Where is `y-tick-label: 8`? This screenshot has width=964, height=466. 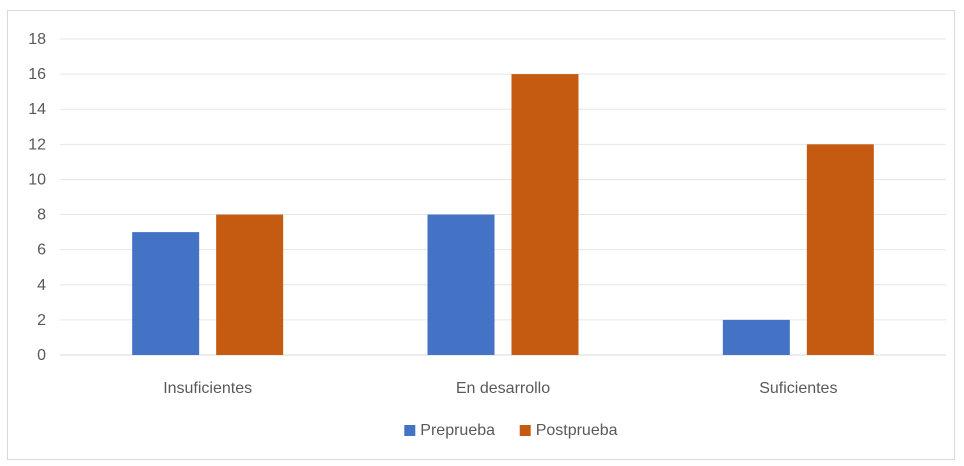 y-tick-label: 8 is located at coordinates (41, 215).